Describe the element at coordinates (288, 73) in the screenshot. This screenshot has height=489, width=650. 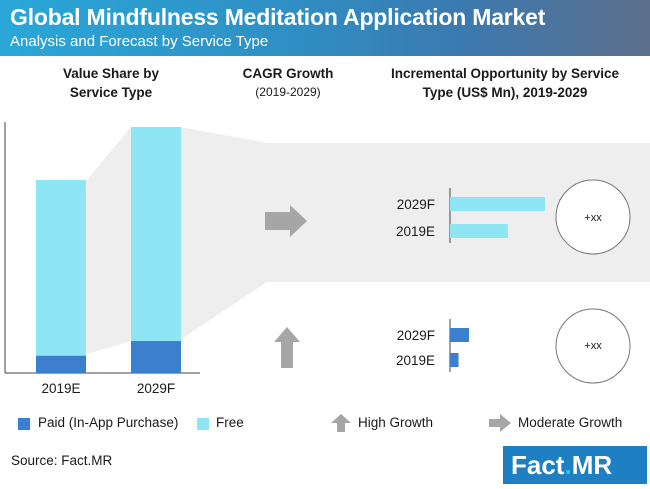
I see `cagr-title: CAGR Growth` at that location.